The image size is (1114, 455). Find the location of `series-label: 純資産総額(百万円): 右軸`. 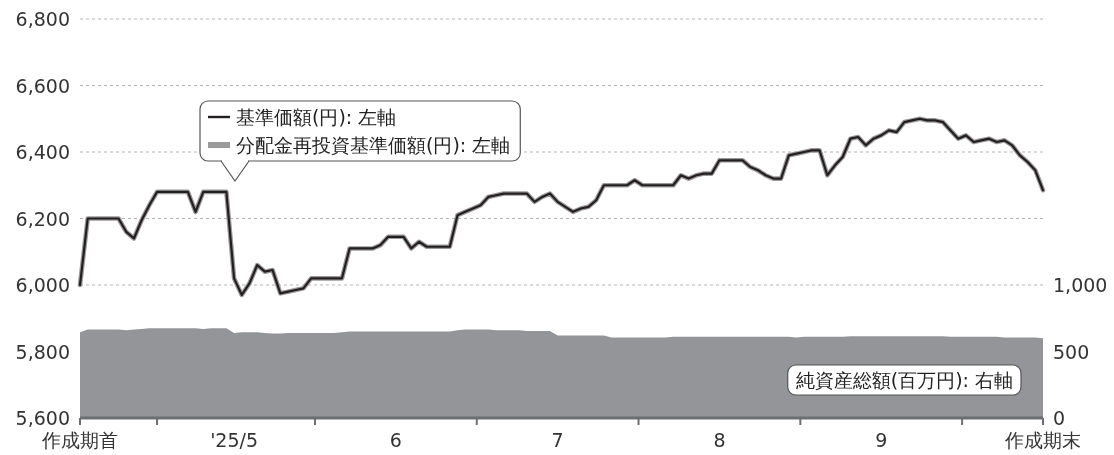

series-label: 純資産総額(百万円): 右軸 is located at coordinates (904, 380).